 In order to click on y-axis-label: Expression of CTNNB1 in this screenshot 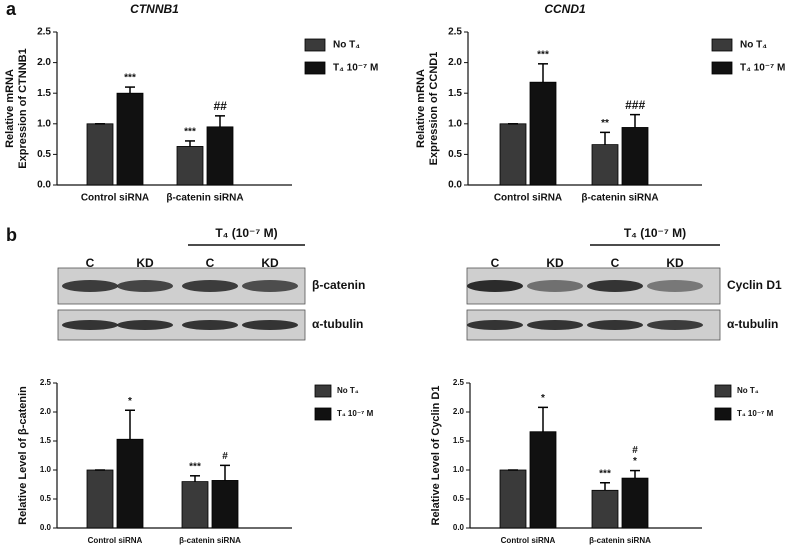, I will do `click(23, 108)`.